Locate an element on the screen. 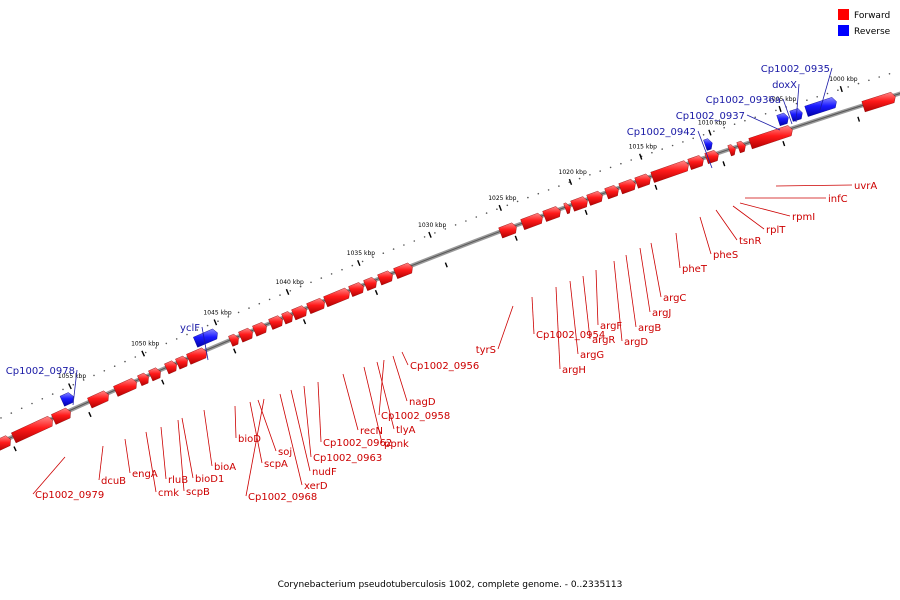 Image resolution: width=900 pixels, height=600 pixels. gene-label-yclf: yclF is located at coordinates (190, 328).